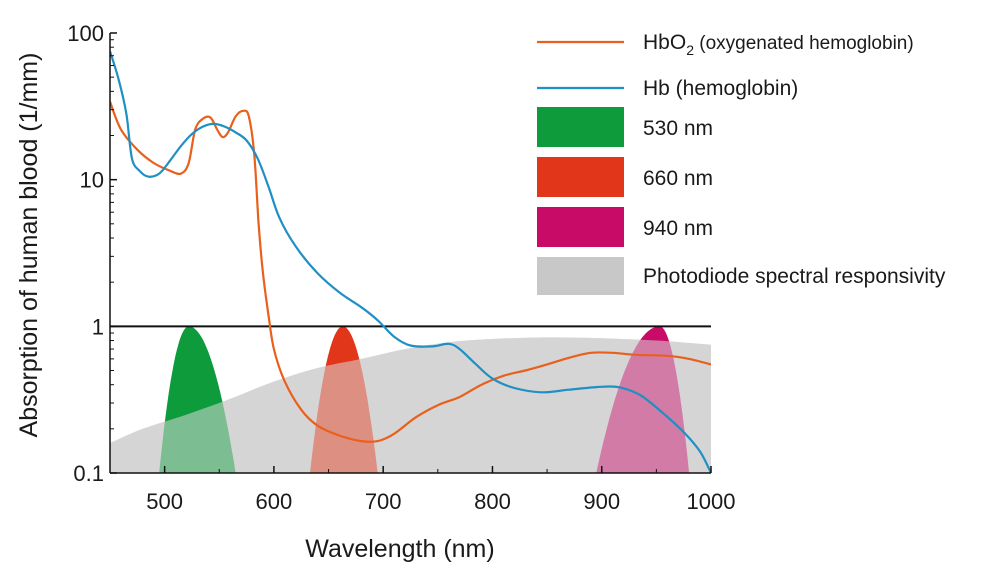 The image size is (1000, 573). Describe the element at coordinates (794, 276) in the screenshot. I see `legend-label-photodiode: Photodiode spectral responsivity` at that location.